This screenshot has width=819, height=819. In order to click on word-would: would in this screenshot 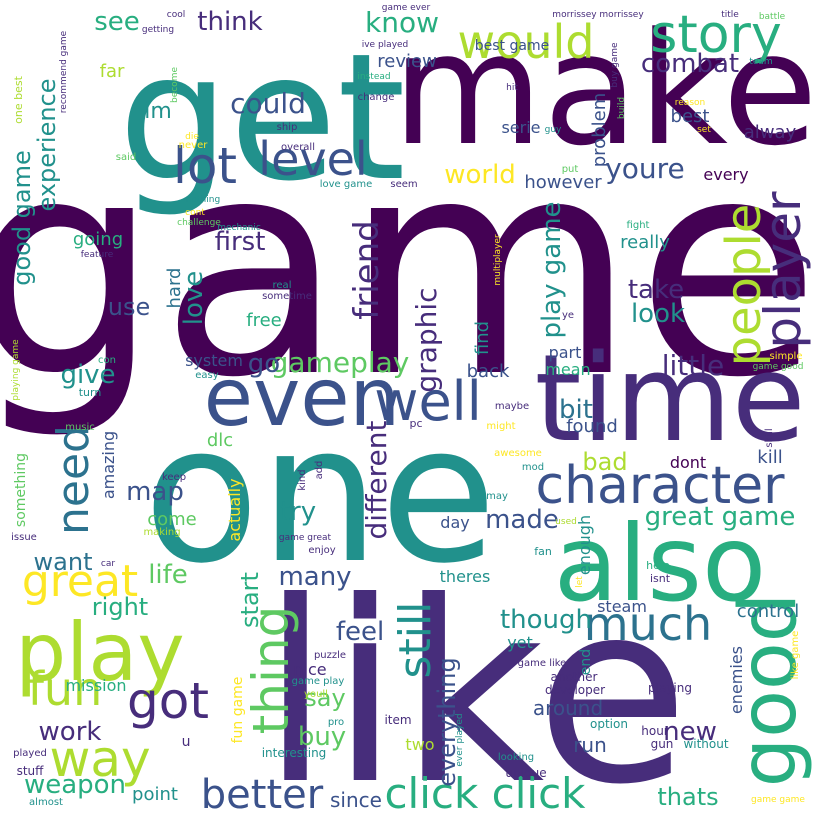, I will do `click(526, 42)`.